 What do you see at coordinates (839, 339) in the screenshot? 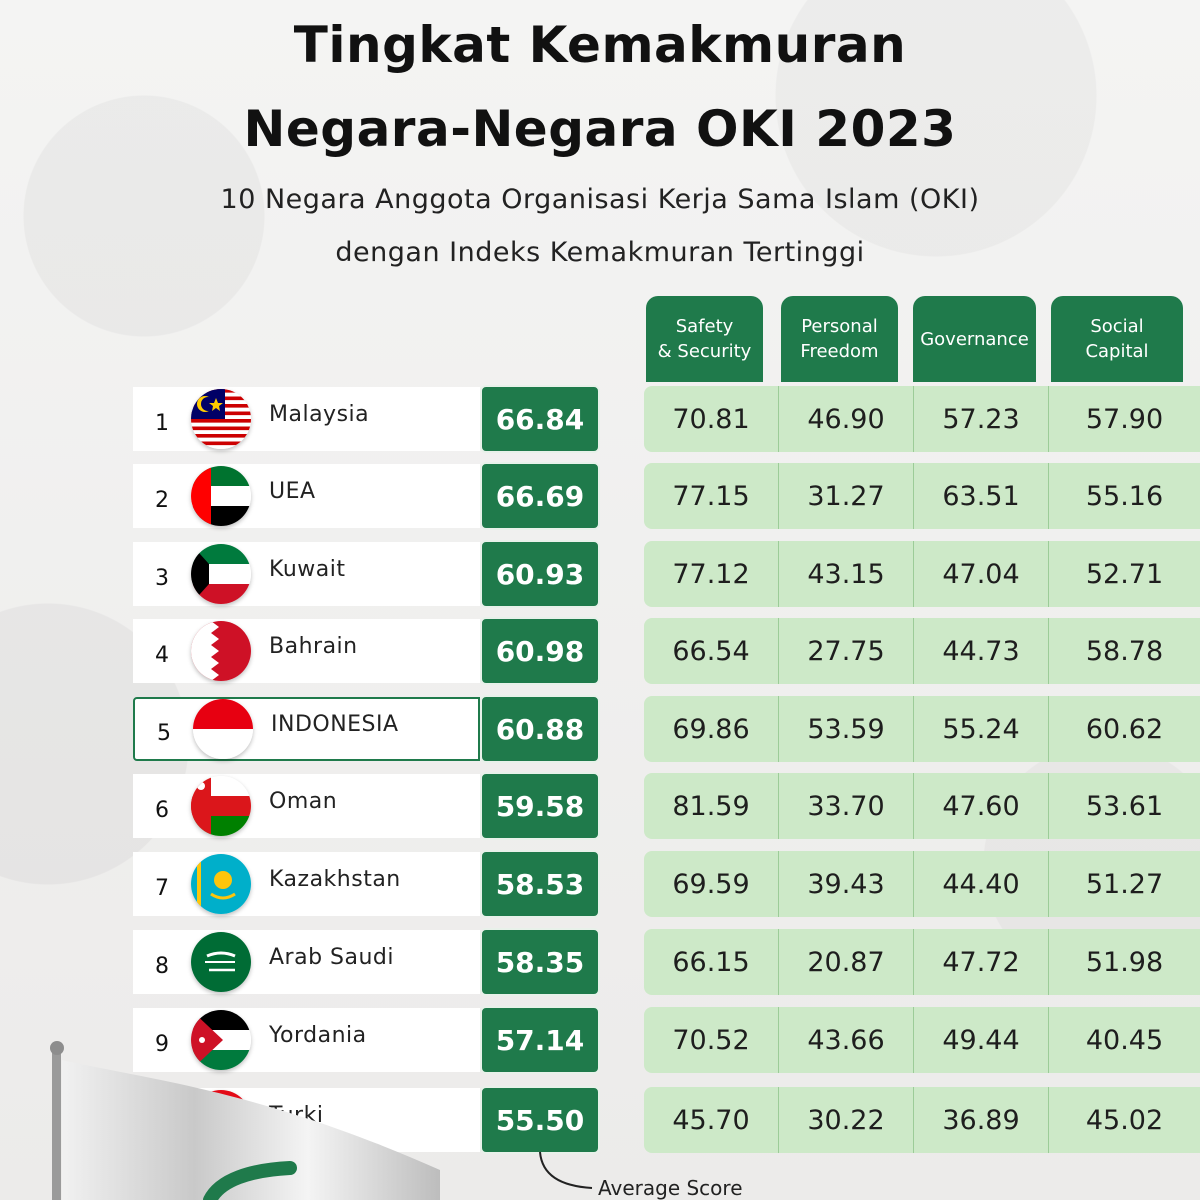
I see `column-header-personal-freedom: Personal Freedom` at bounding box center [839, 339].